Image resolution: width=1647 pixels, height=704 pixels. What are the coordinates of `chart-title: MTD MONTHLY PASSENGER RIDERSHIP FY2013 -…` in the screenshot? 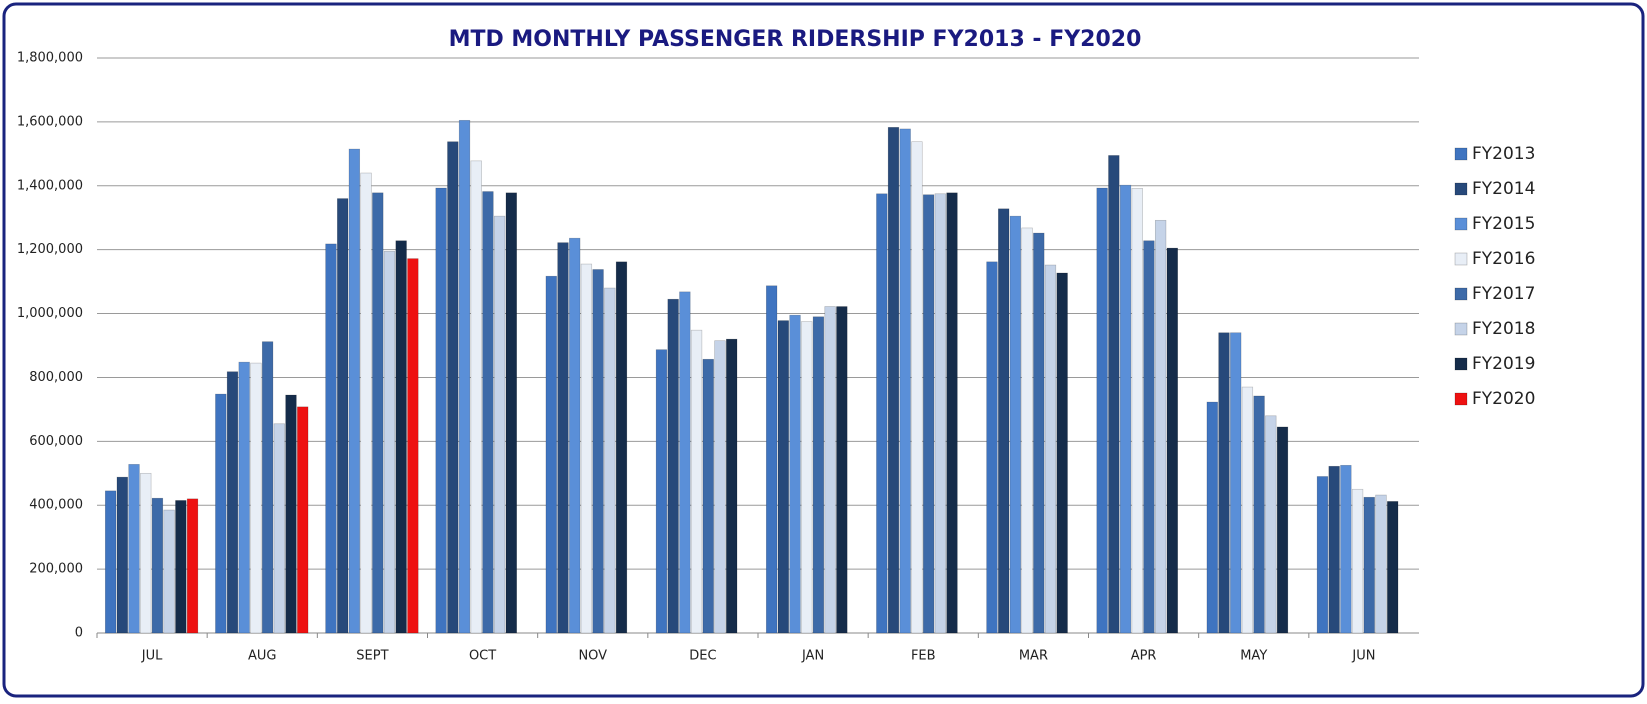 It's located at (795, 39).